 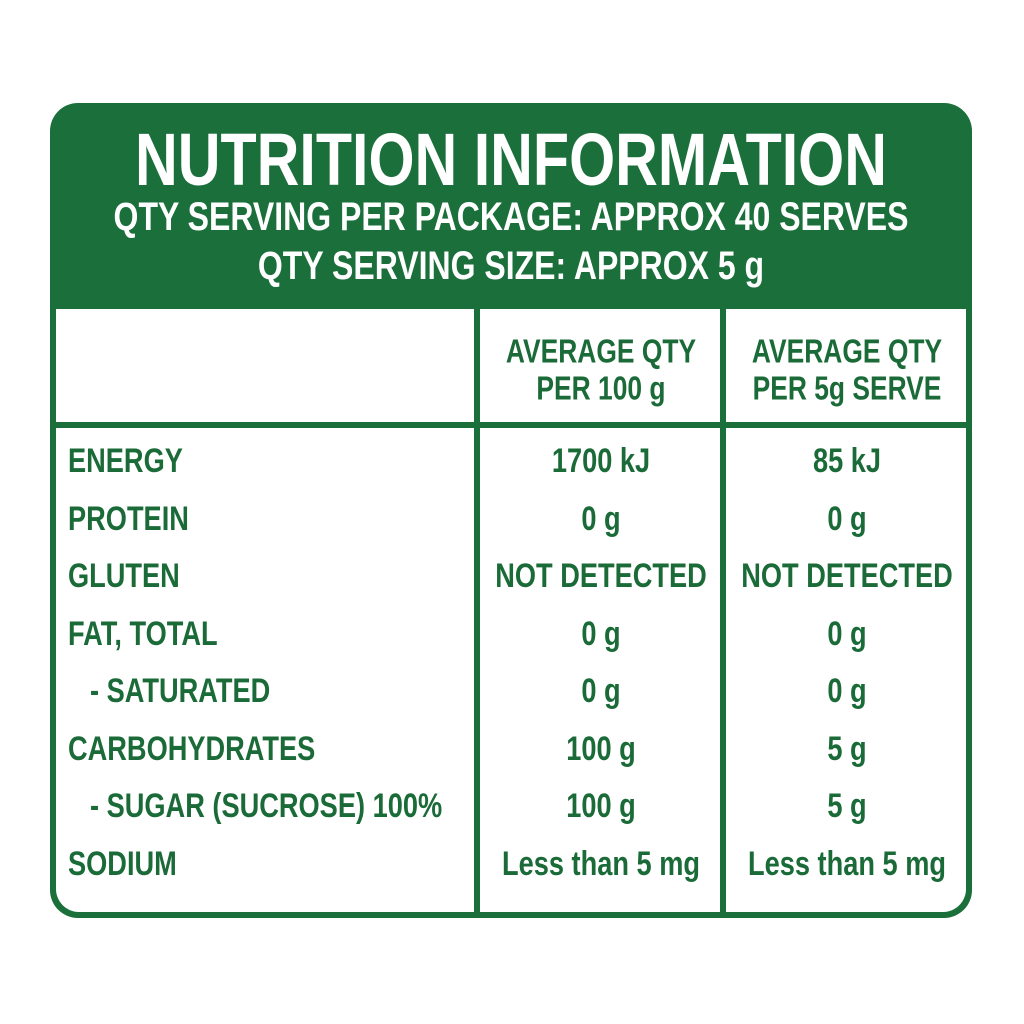 I want to click on column-header: PER 5g SERVE, so click(x=847, y=388).